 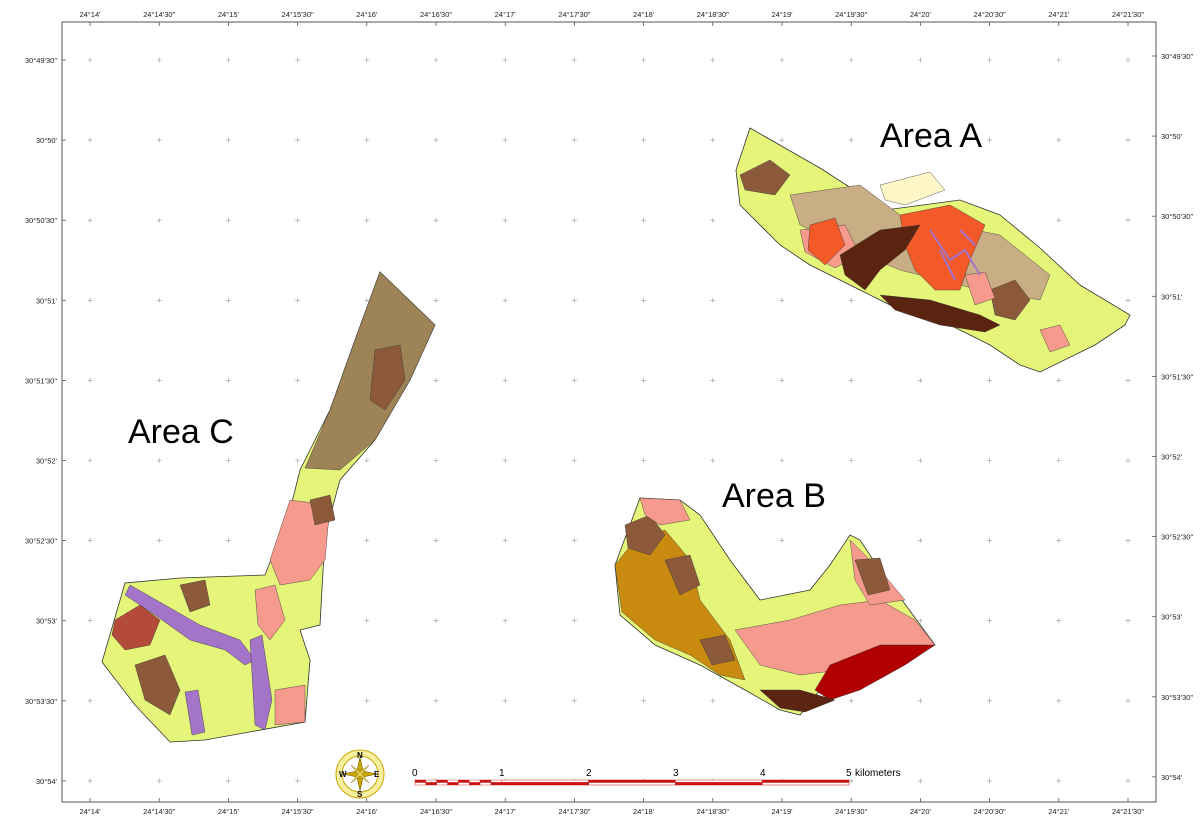 I want to click on area-a-darkbrown-band, so click(x=880, y=257).